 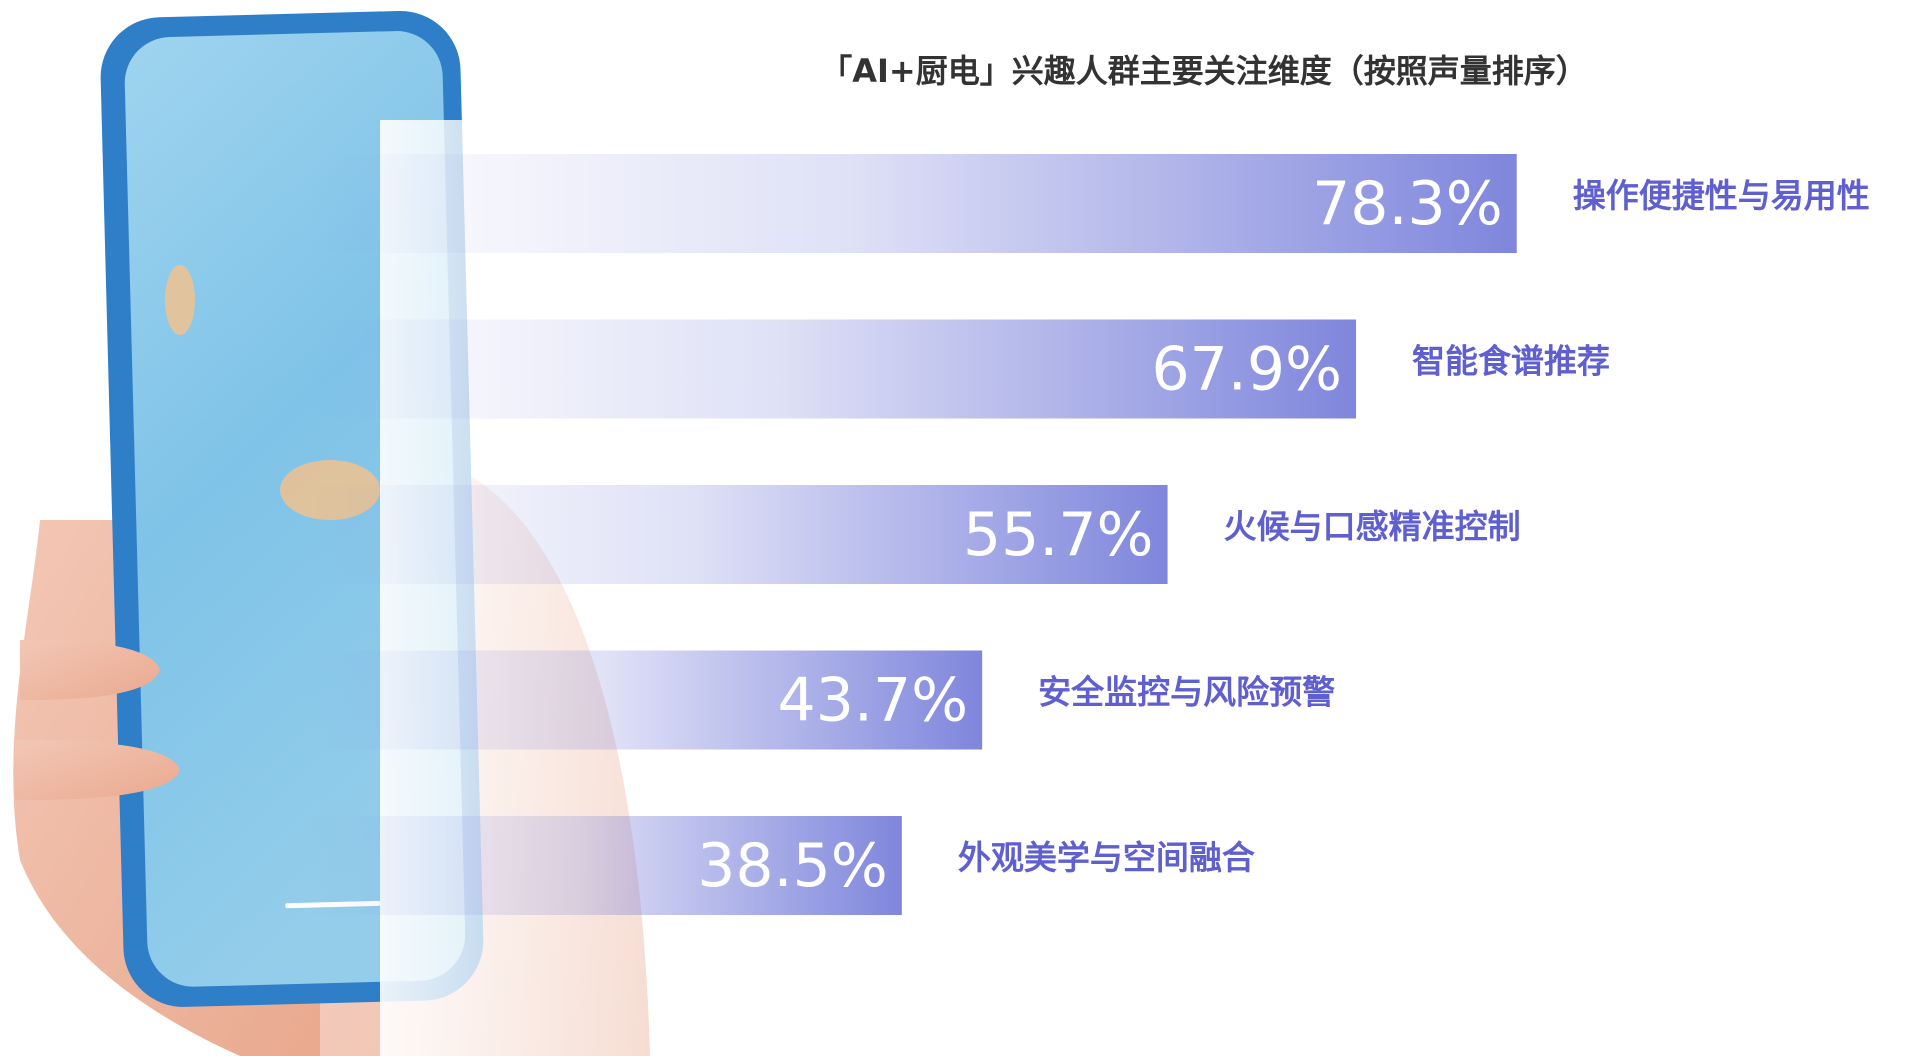 I want to click on category-label: 外观美学与空间融合, so click(x=1106, y=857).